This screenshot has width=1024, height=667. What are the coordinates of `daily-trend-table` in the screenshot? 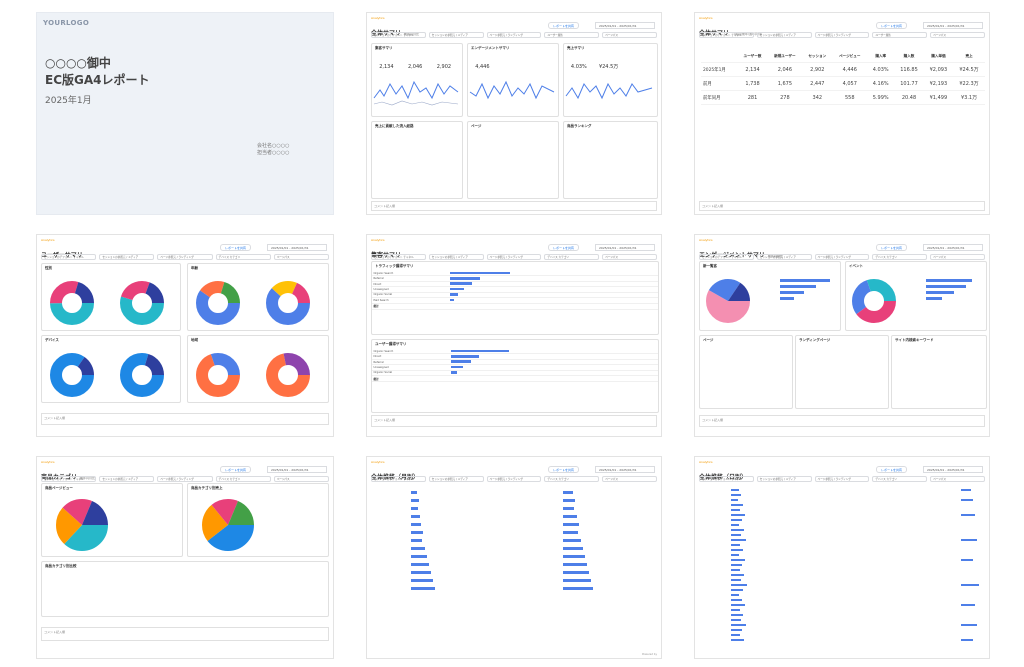 It's located at (855, 565).